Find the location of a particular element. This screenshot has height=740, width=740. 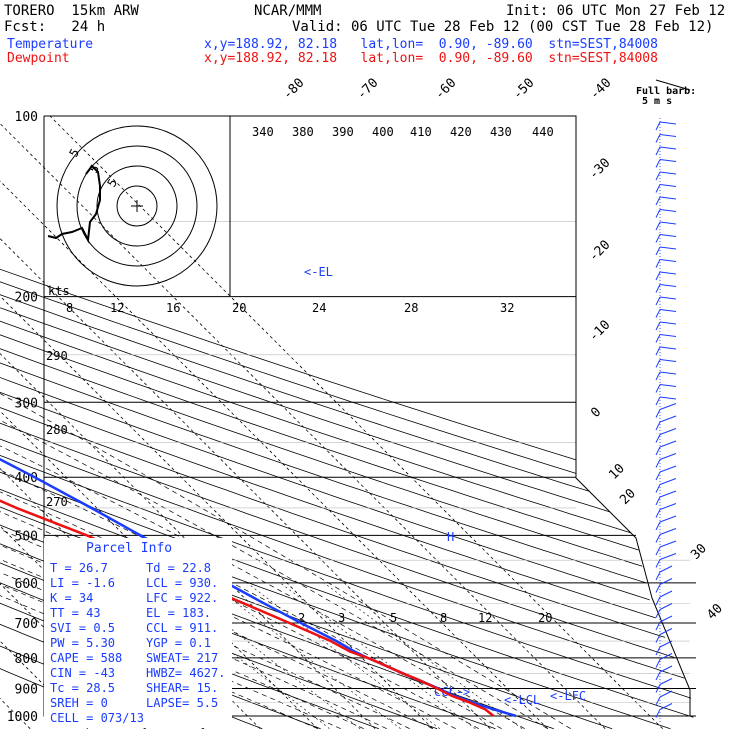

isotherm-label: -10 is located at coordinates (599, 331).